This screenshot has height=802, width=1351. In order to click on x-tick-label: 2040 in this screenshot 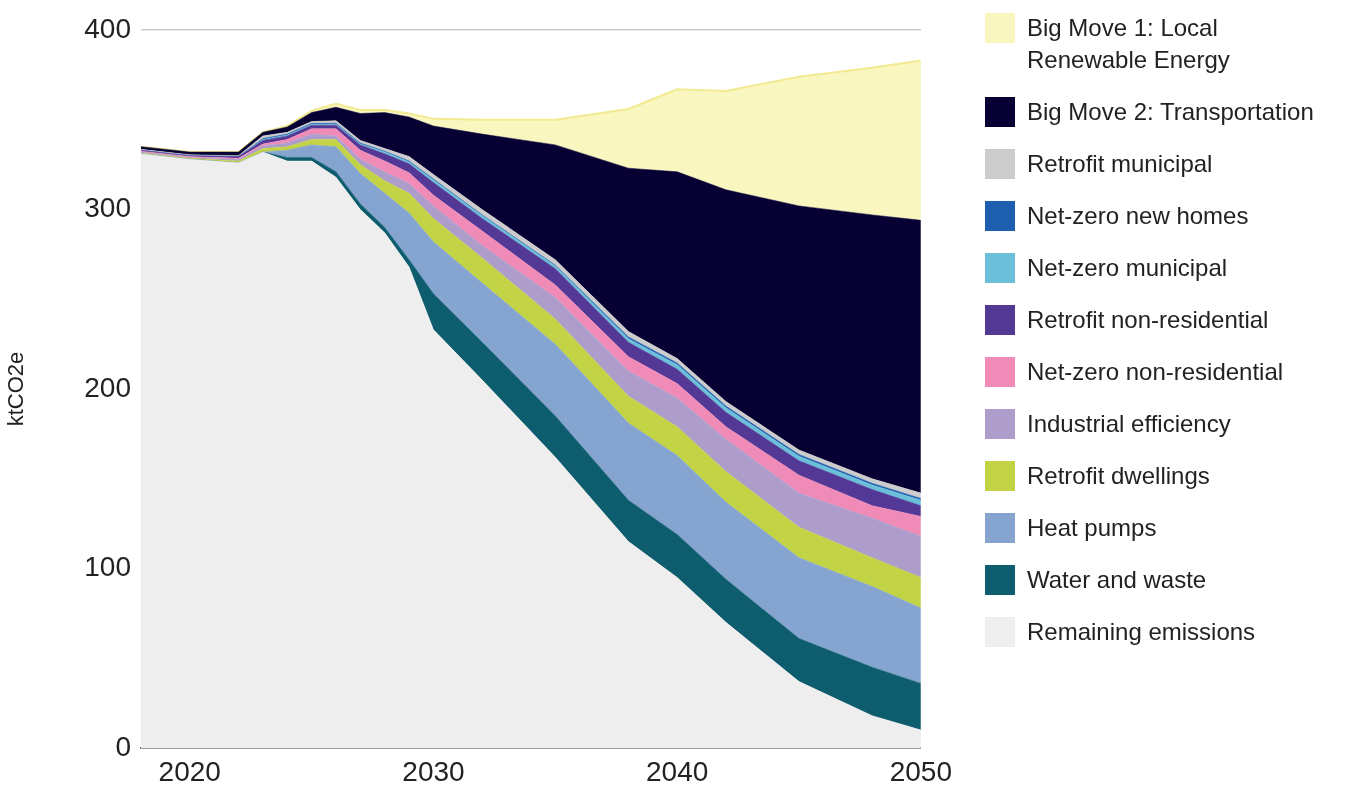, I will do `click(677, 771)`.